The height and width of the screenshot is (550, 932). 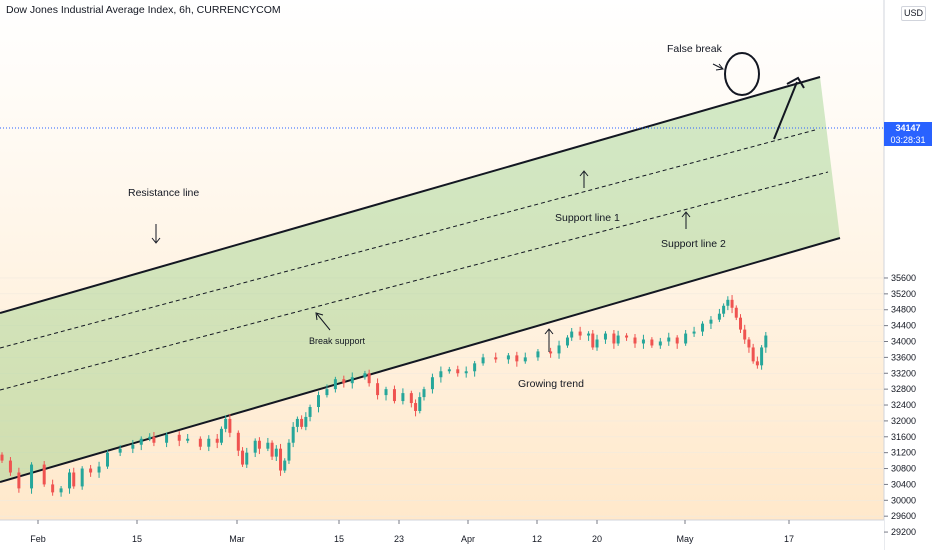 I want to click on price-tick-label: 33200, so click(x=903, y=373).